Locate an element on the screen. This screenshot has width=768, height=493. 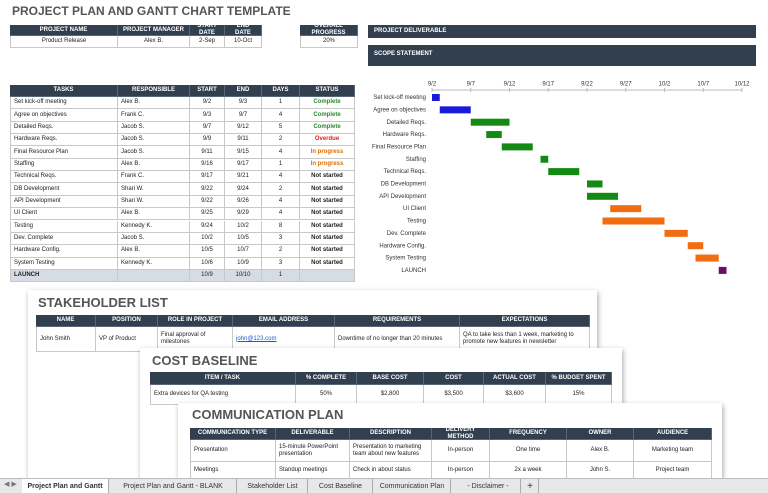
gantt-label: Hardware Reqs. is located at coordinates (405, 135).